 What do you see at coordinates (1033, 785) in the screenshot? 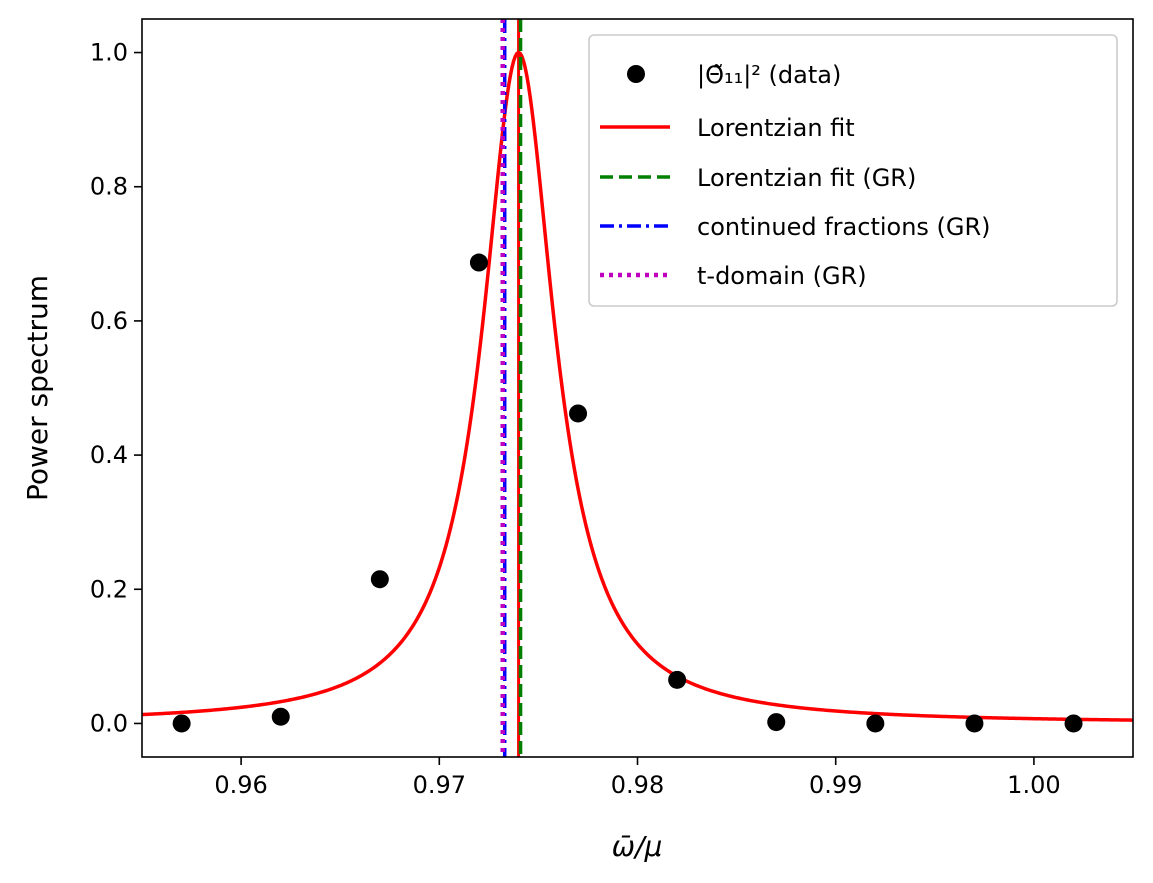
I see `x-tick-label: 1.00` at bounding box center [1033, 785].